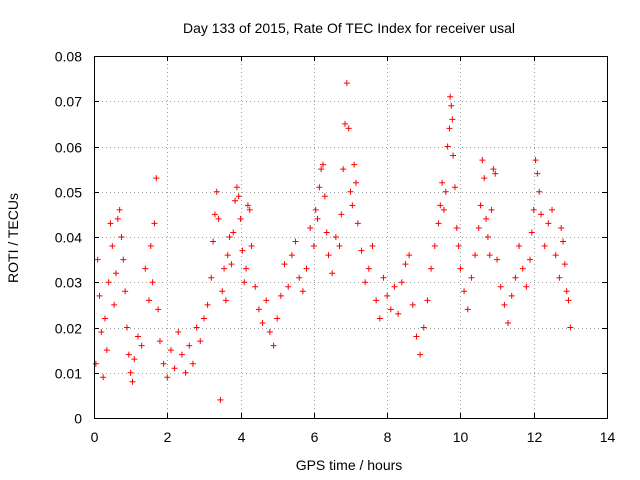 This screenshot has height=480, width=640. Describe the element at coordinates (68, 329) in the screenshot. I see `y-tick-label: 0.02` at that location.